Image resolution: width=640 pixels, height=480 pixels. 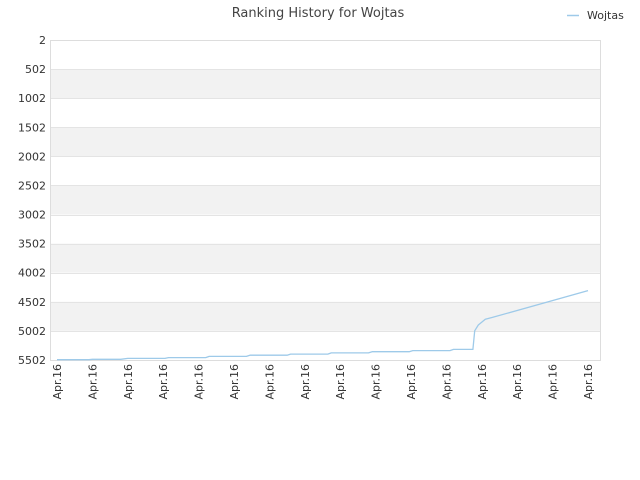 What do you see at coordinates (32, 98) in the screenshot?
I see `y-tick-label: 1002` at bounding box center [32, 98].